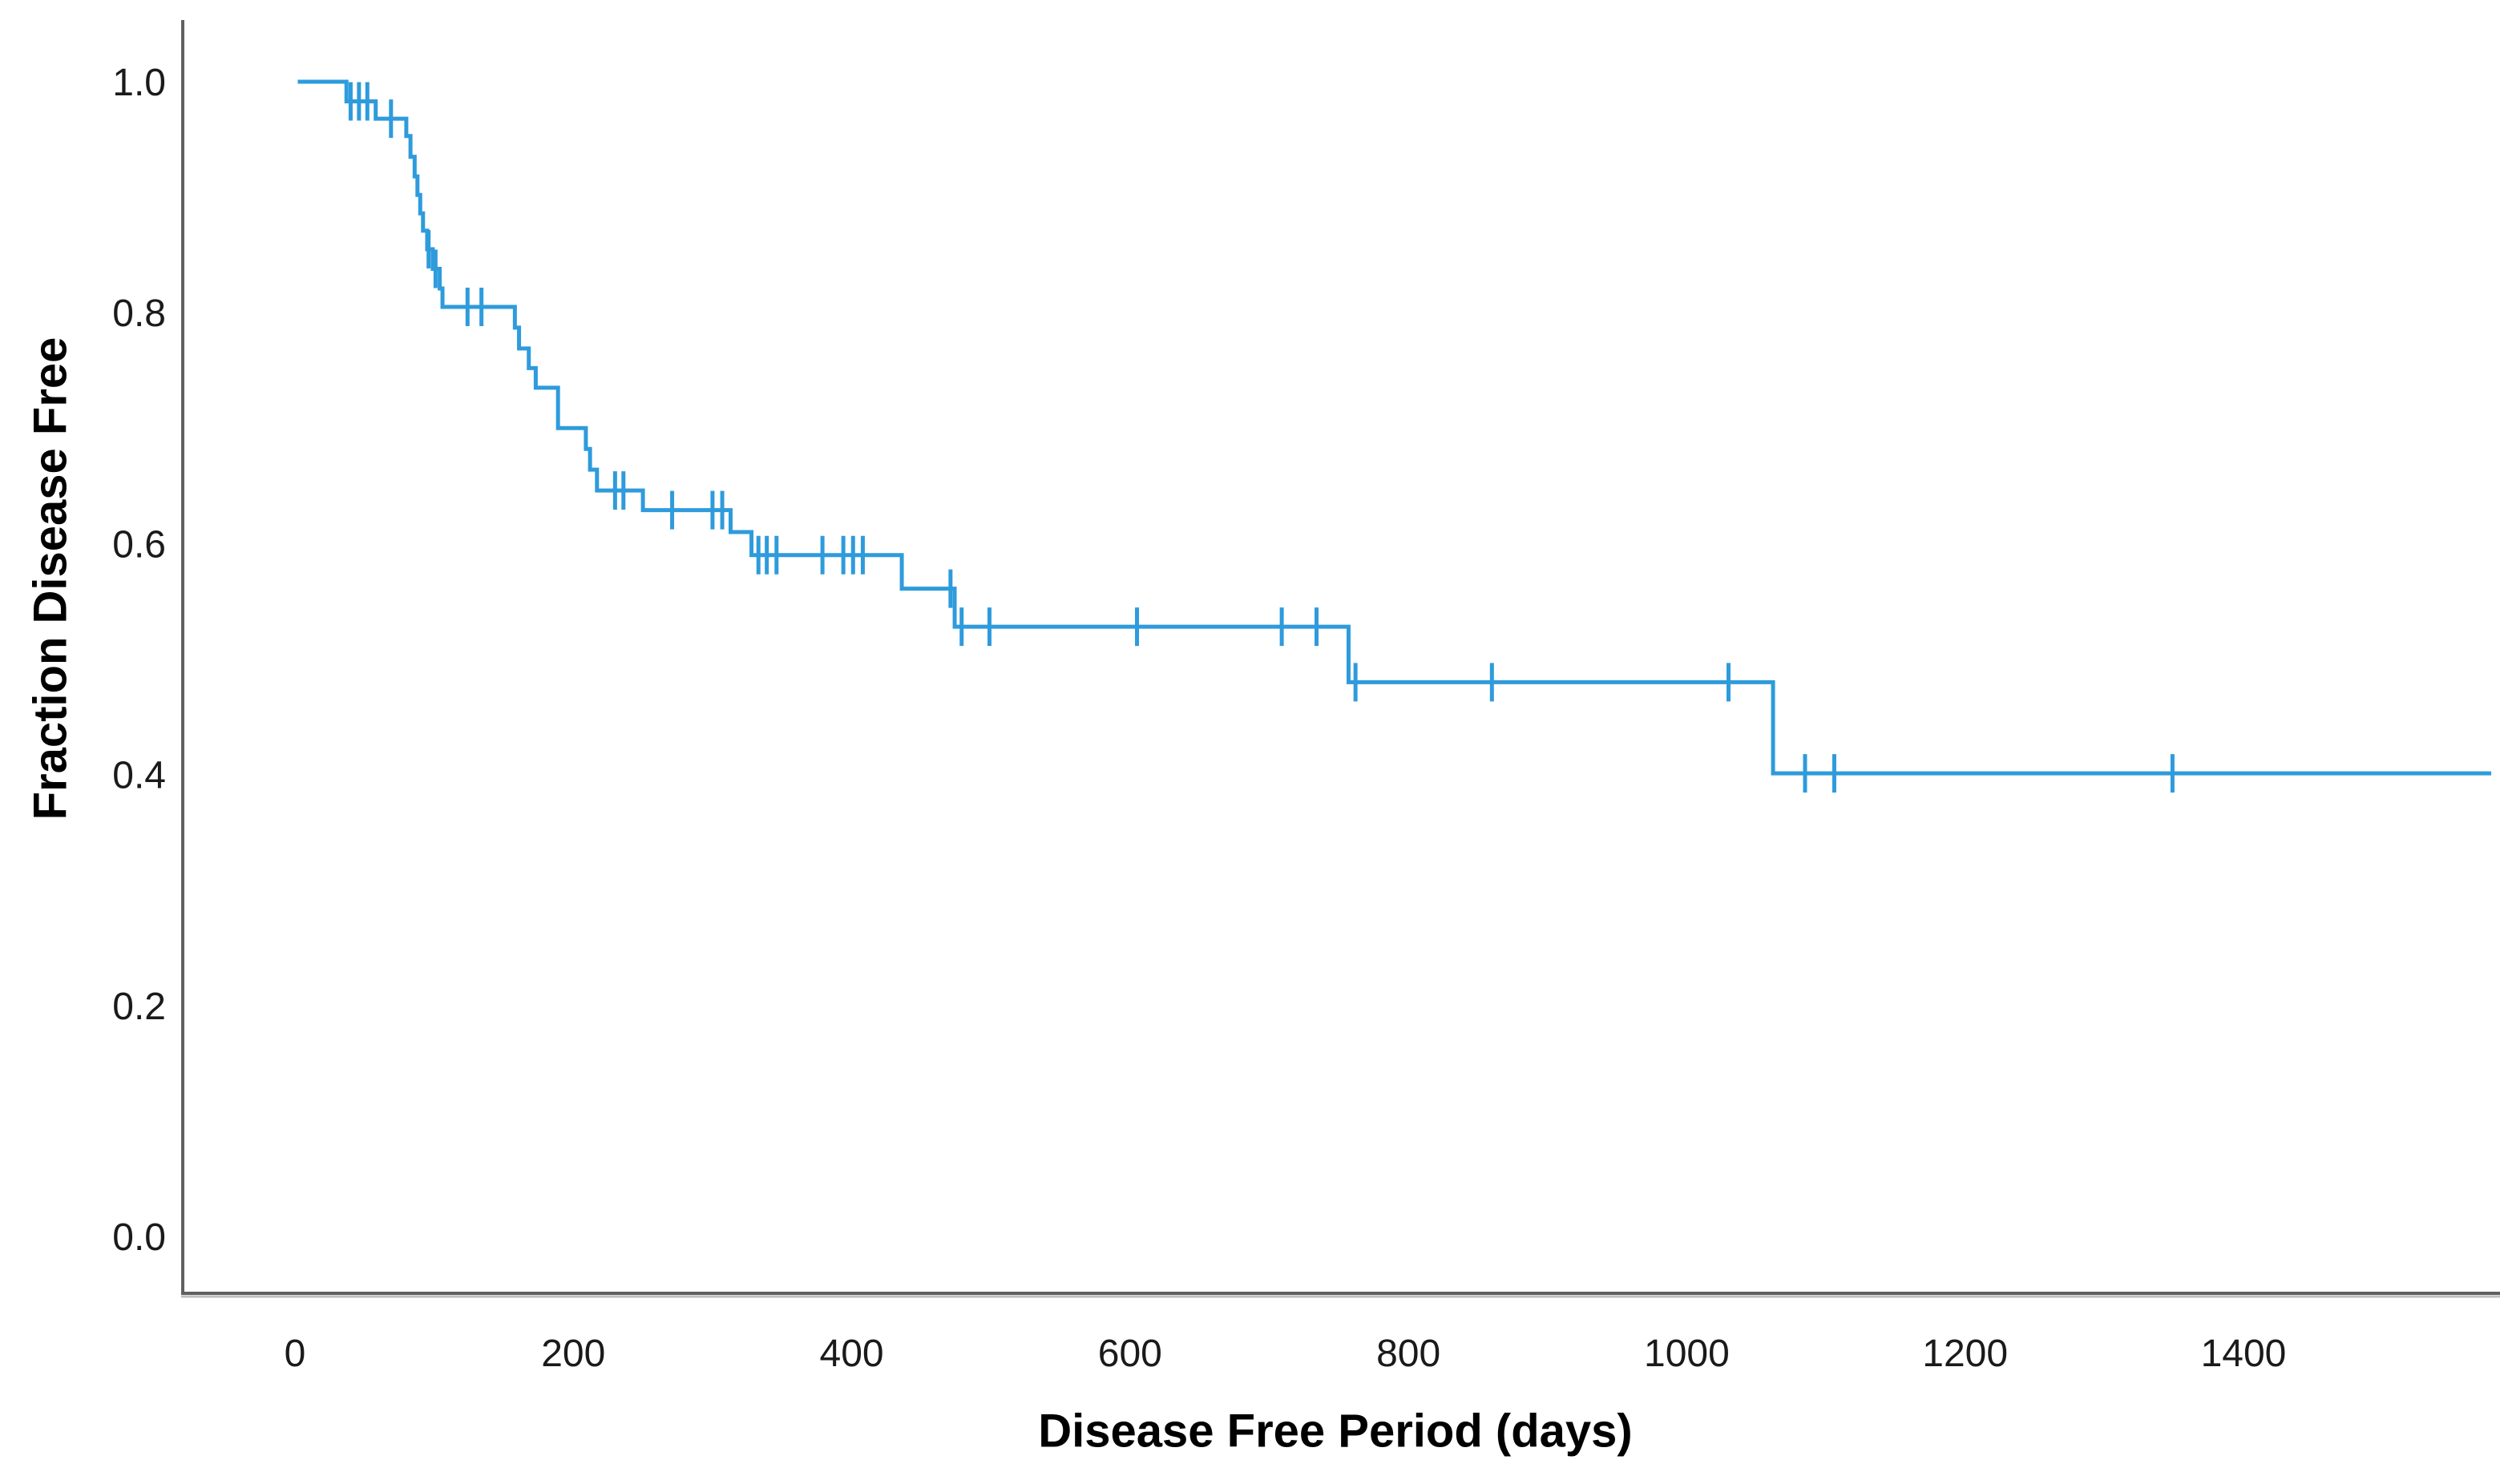 The height and width of the screenshot is (1484, 2500). Describe the element at coordinates (295, 1354) in the screenshot. I see `x-tick-label: 0` at that location.